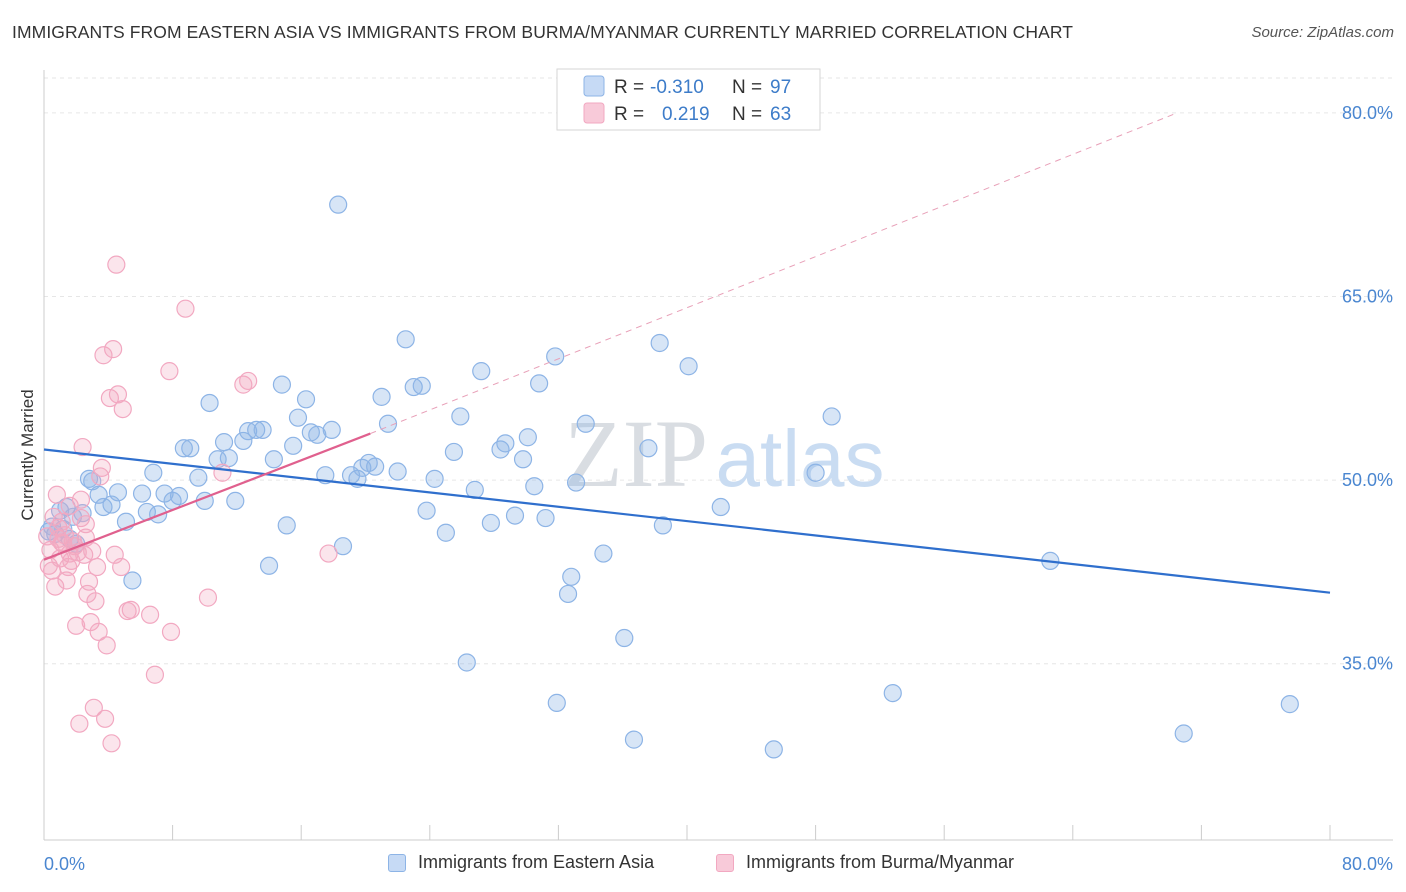  Describe the element at coordinates (594, 113) in the screenshot. I see `legend-swatch-pink` at that location.